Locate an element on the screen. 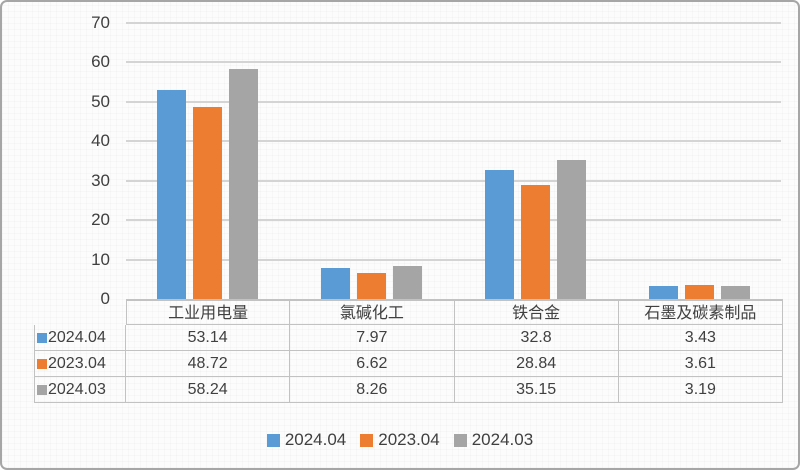 The height and width of the screenshot is (470, 800). y-axis-tick-label: 10 is located at coordinates (100, 259).